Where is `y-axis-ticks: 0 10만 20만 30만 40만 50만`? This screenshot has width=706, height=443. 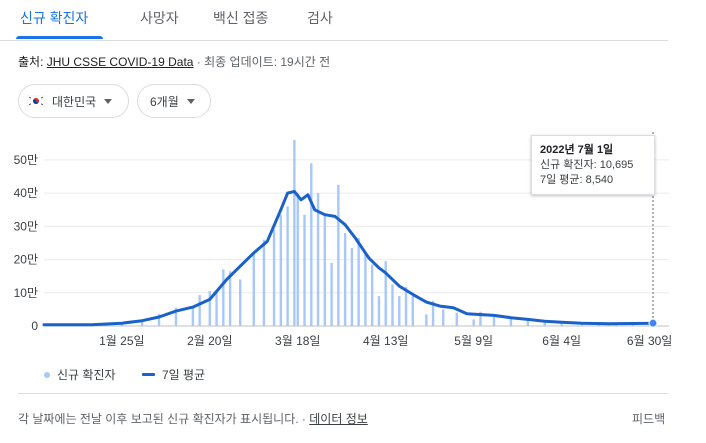
y-axis-ticks: 0 10만 20만 30만 40만 50만 is located at coordinates (26, 243).